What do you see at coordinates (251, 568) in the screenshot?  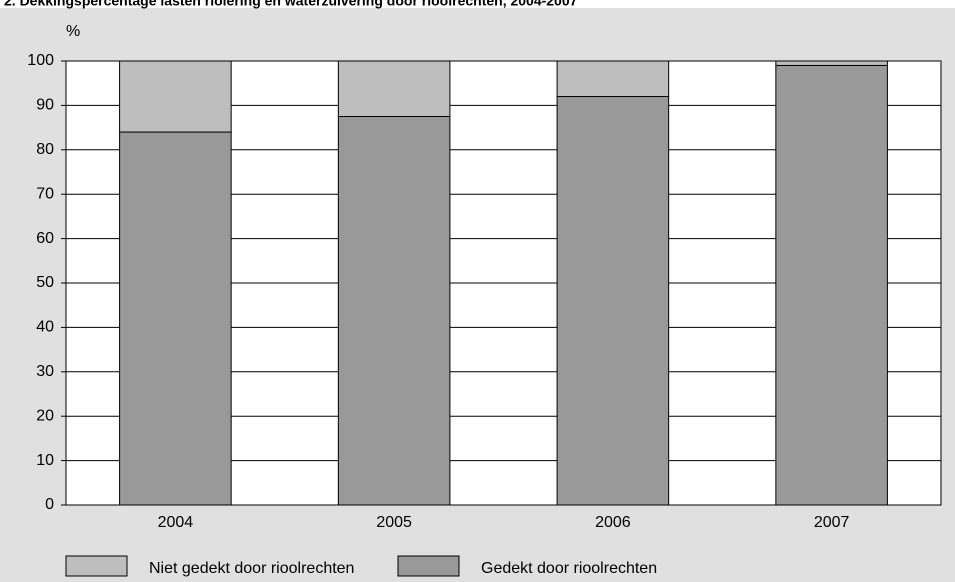 I see `legend-label: Niet gedekt door rioolrechten` at bounding box center [251, 568].